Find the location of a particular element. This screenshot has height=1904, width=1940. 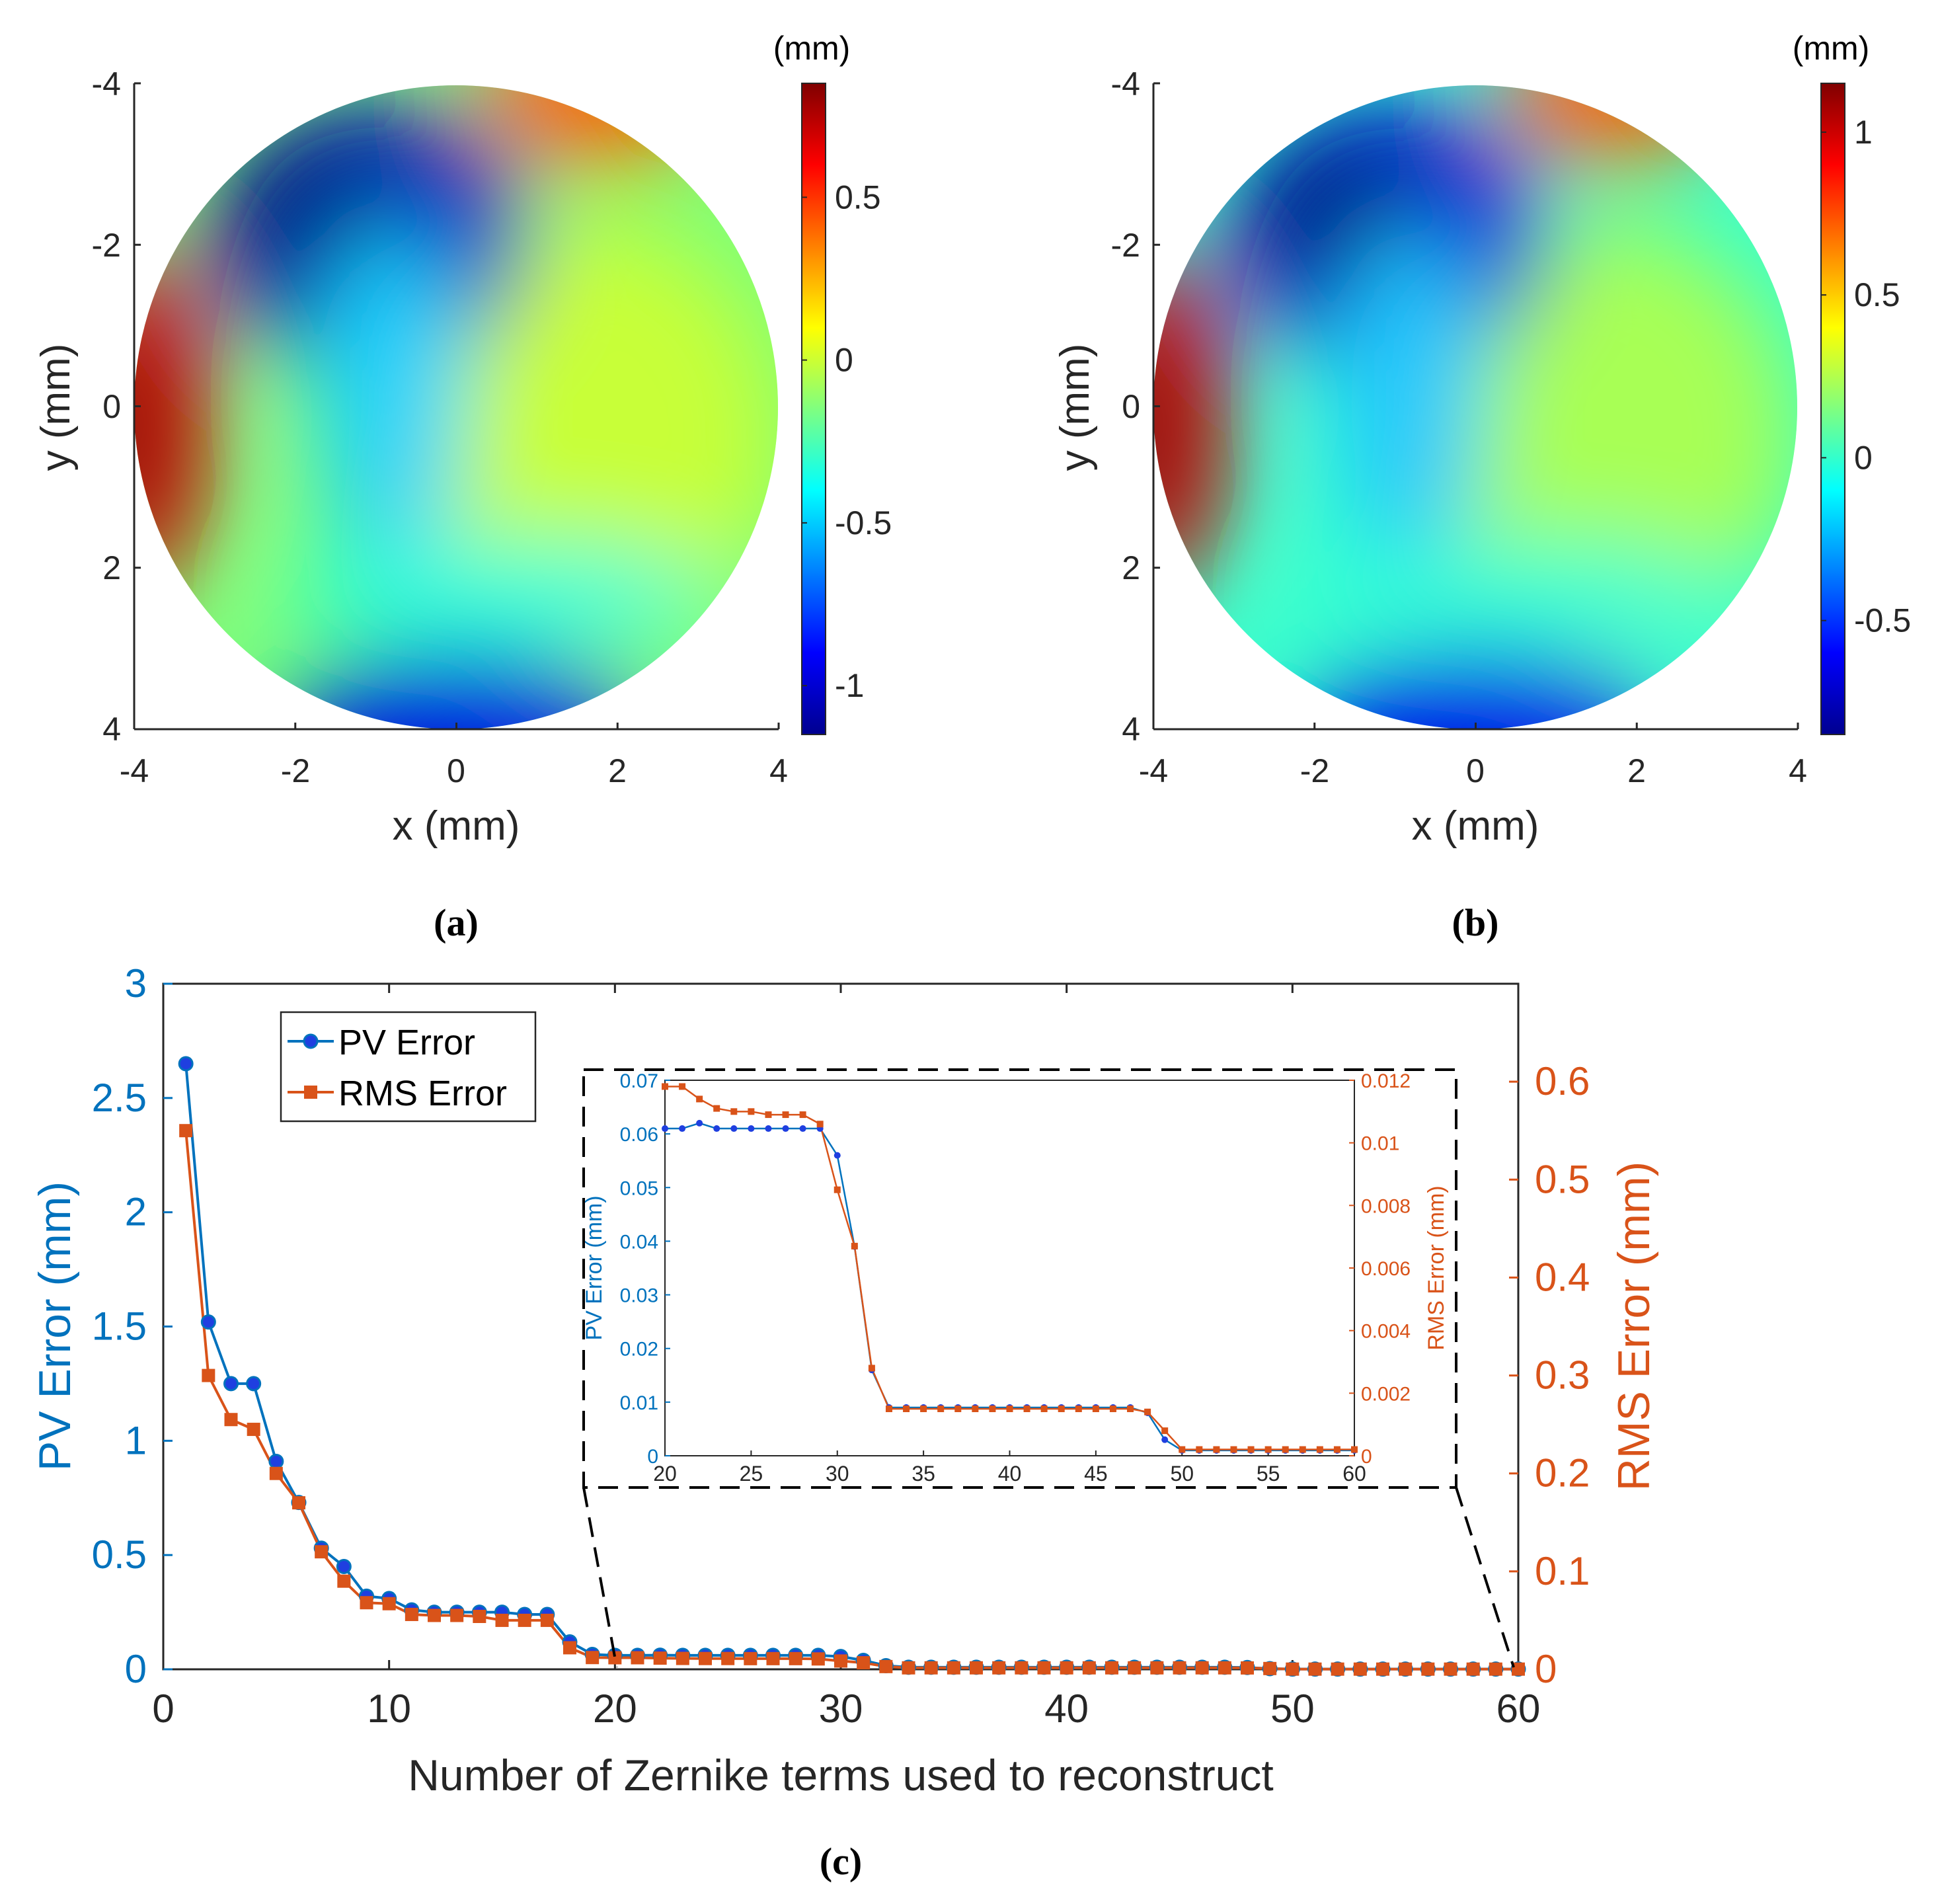

inset-ytick-label-right: 0.002 is located at coordinates (1386, 1394).